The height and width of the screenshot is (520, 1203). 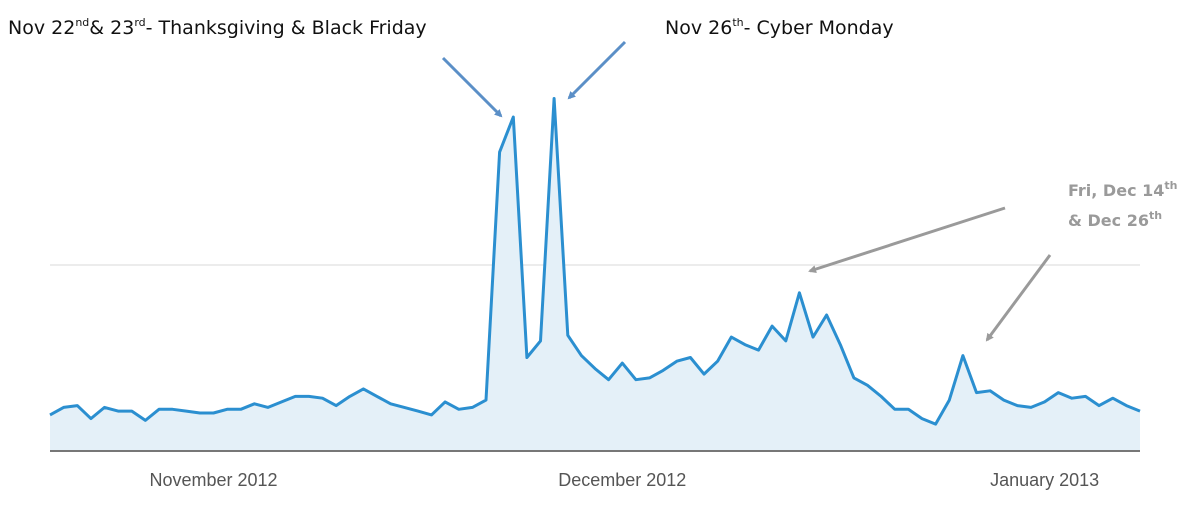 What do you see at coordinates (82, 22) in the screenshot?
I see `annotation-text: nd` at bounding box center [82, 22].